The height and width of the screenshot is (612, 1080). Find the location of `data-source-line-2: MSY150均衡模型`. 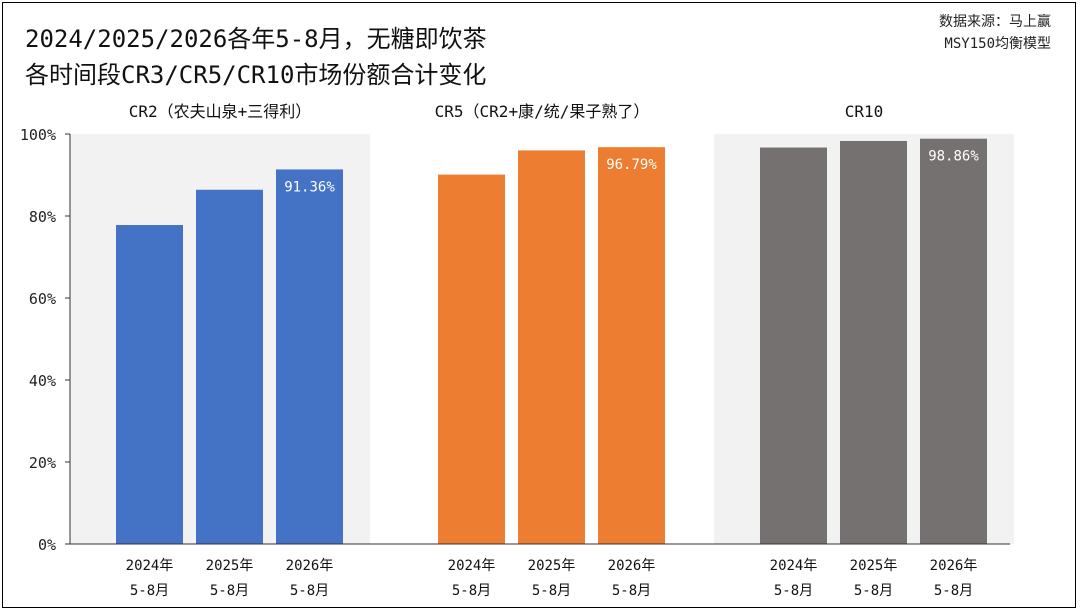

data-source-line-2: MSY150均衡模型 is located at coordinates (997, 44).